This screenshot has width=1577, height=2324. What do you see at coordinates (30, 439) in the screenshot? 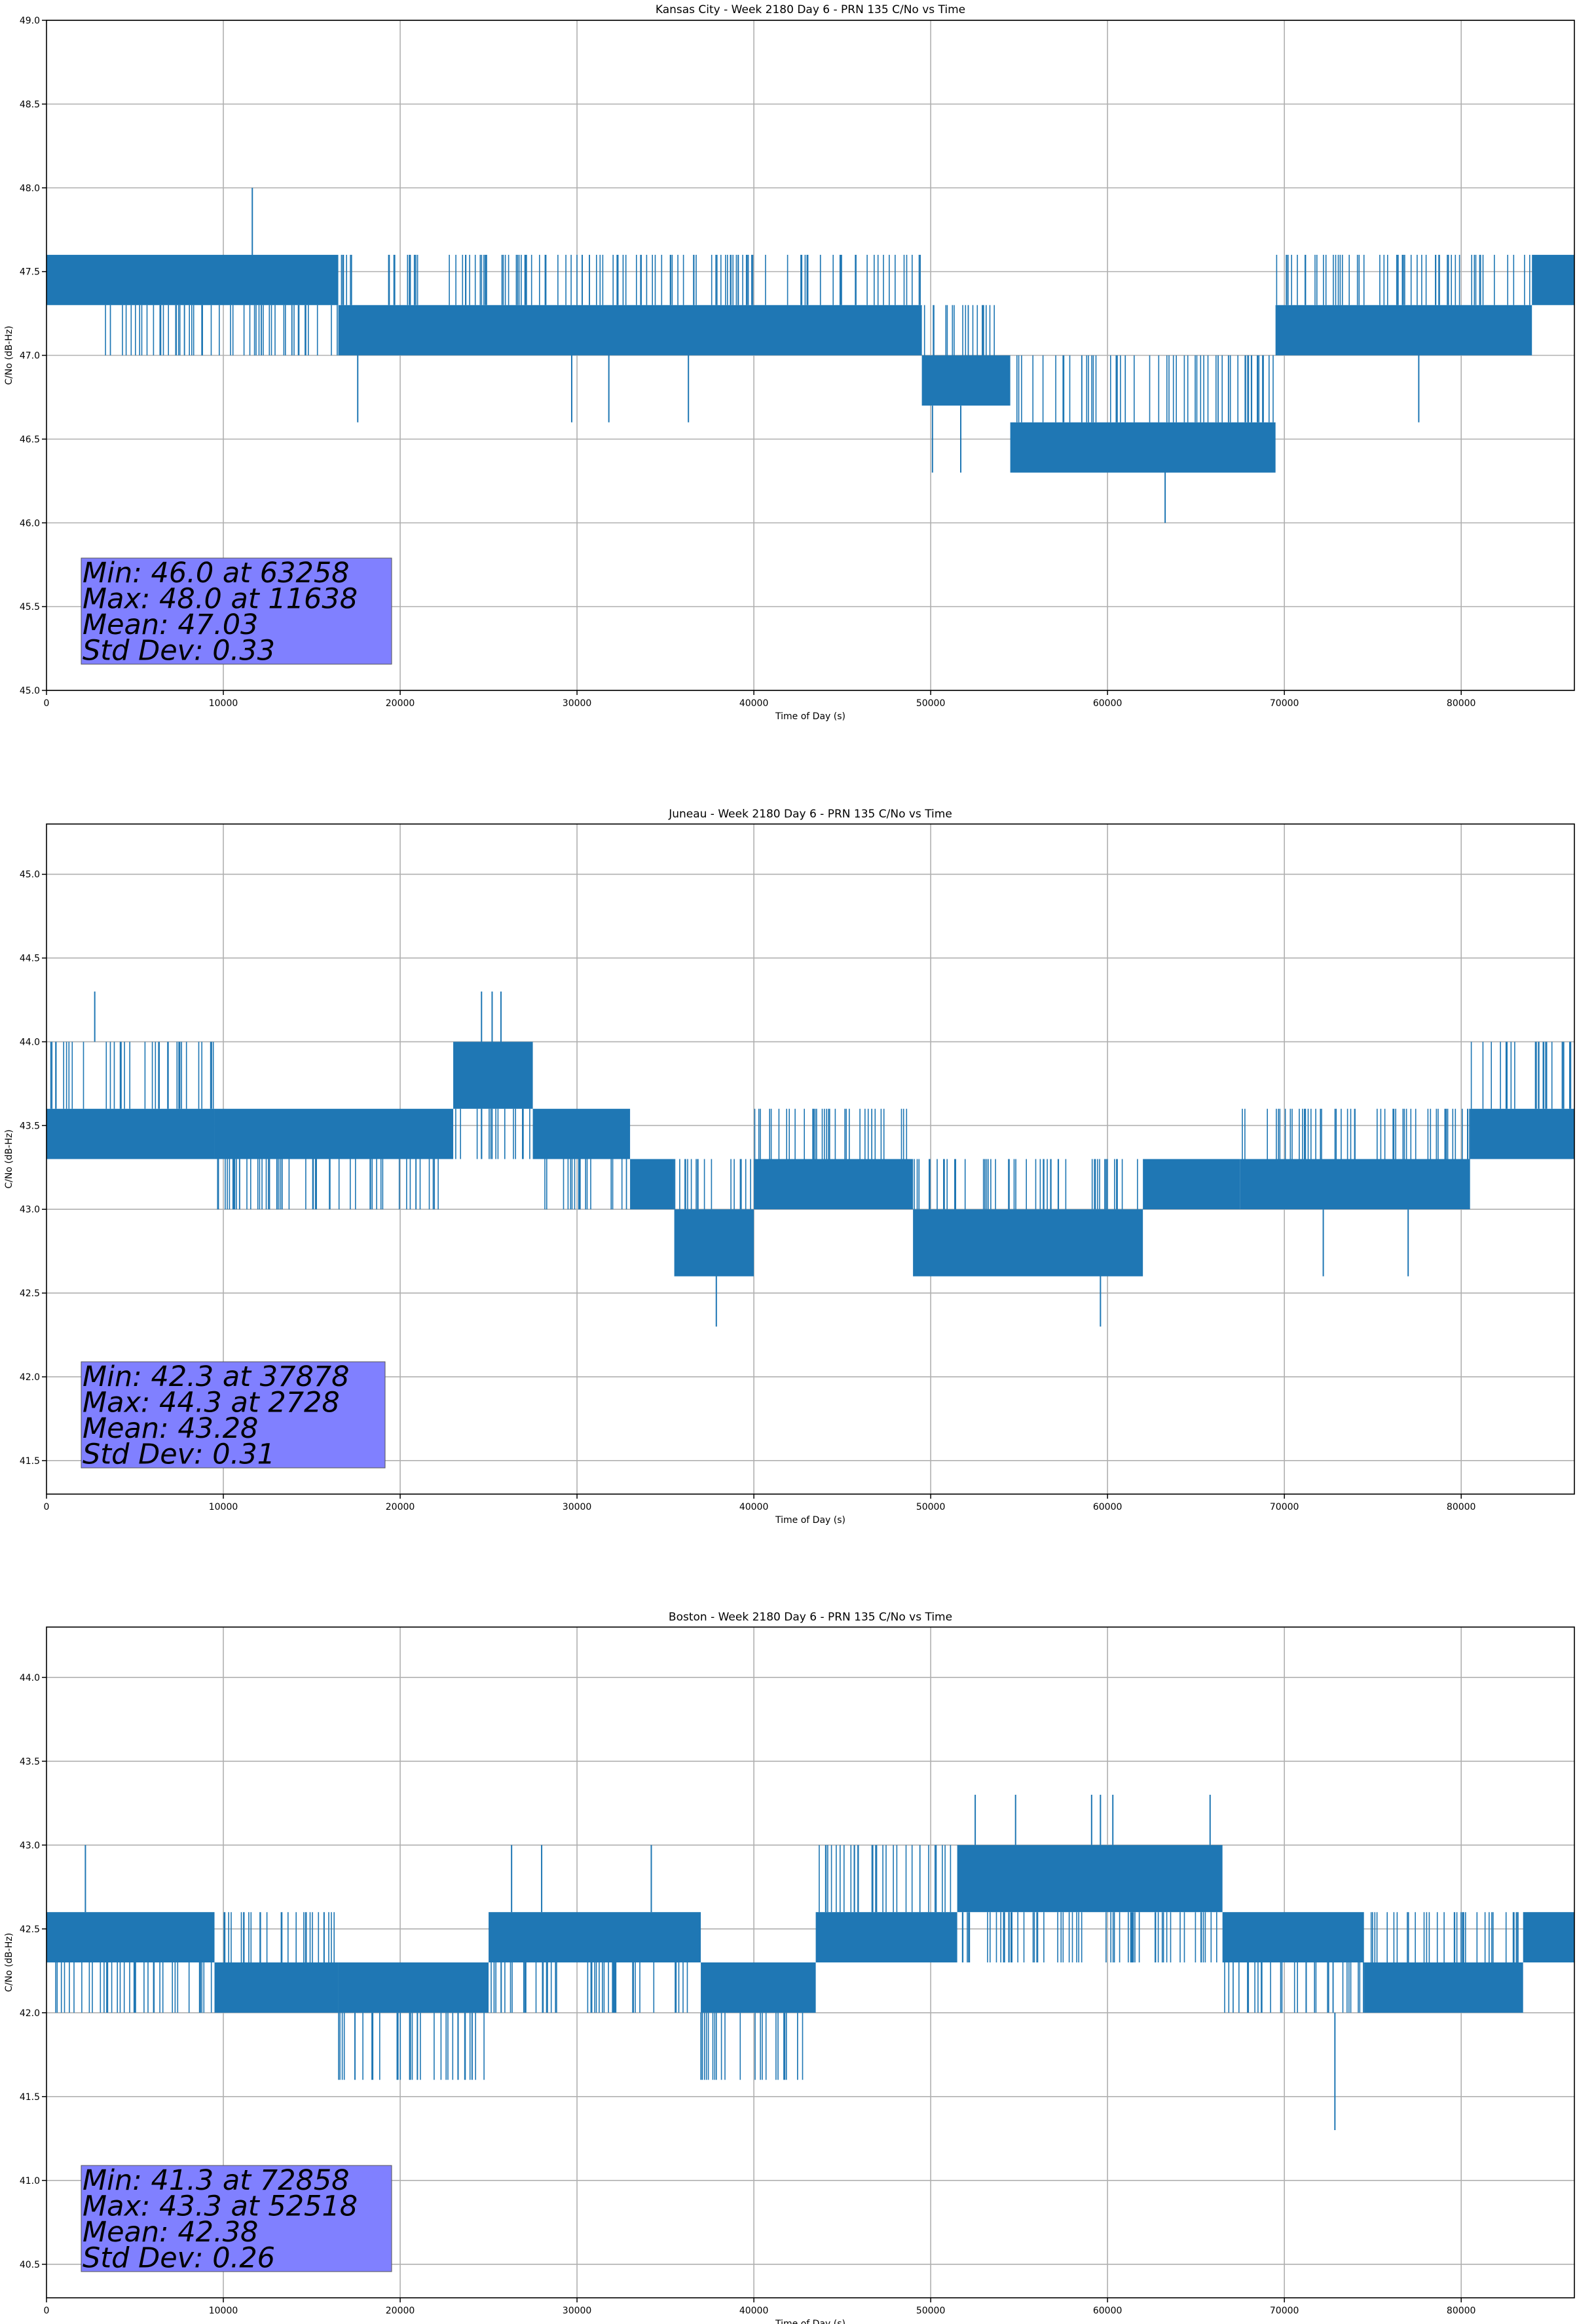
I see `y-tick-label: 46.5` at bounding box center [30, 439].